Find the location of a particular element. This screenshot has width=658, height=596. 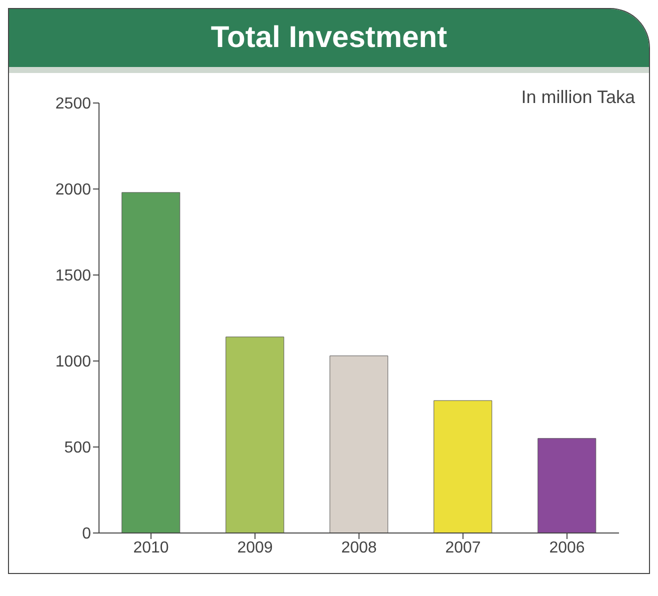

annotation: In million Taka is located at coordinates (578, 97).